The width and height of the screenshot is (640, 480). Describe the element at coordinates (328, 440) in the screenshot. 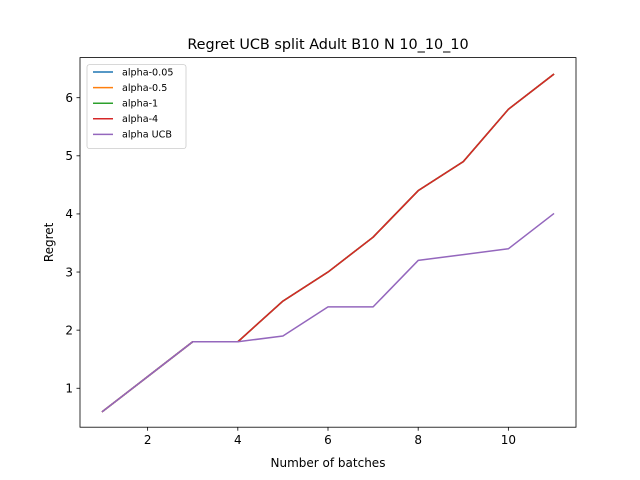

I see `x-tick-label: 6` at that location.